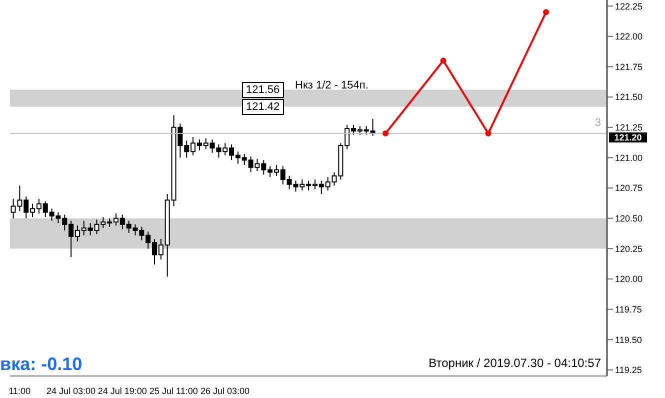  Describe the element at coordinates (629, 249) in the screenshot. I see `y-tick-label: 120.25` at that location.